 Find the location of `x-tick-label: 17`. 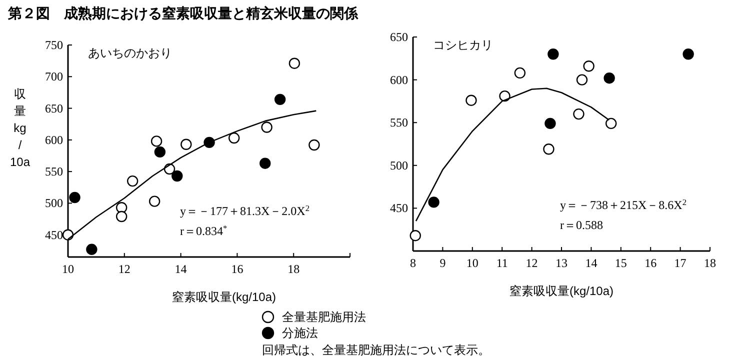

x-tick-label: 17 is located at coordinates (680, 263).